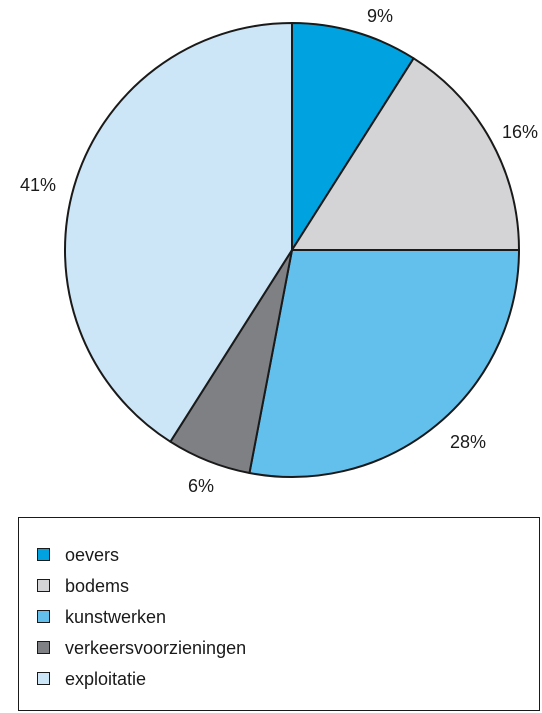 The width and height of the screenshot is (542, 713). What do you see at coordinates (279, 678) in the screenshot?
I see `legend-item-exploitatie: exploitatie` at bounding box center [279, 678].